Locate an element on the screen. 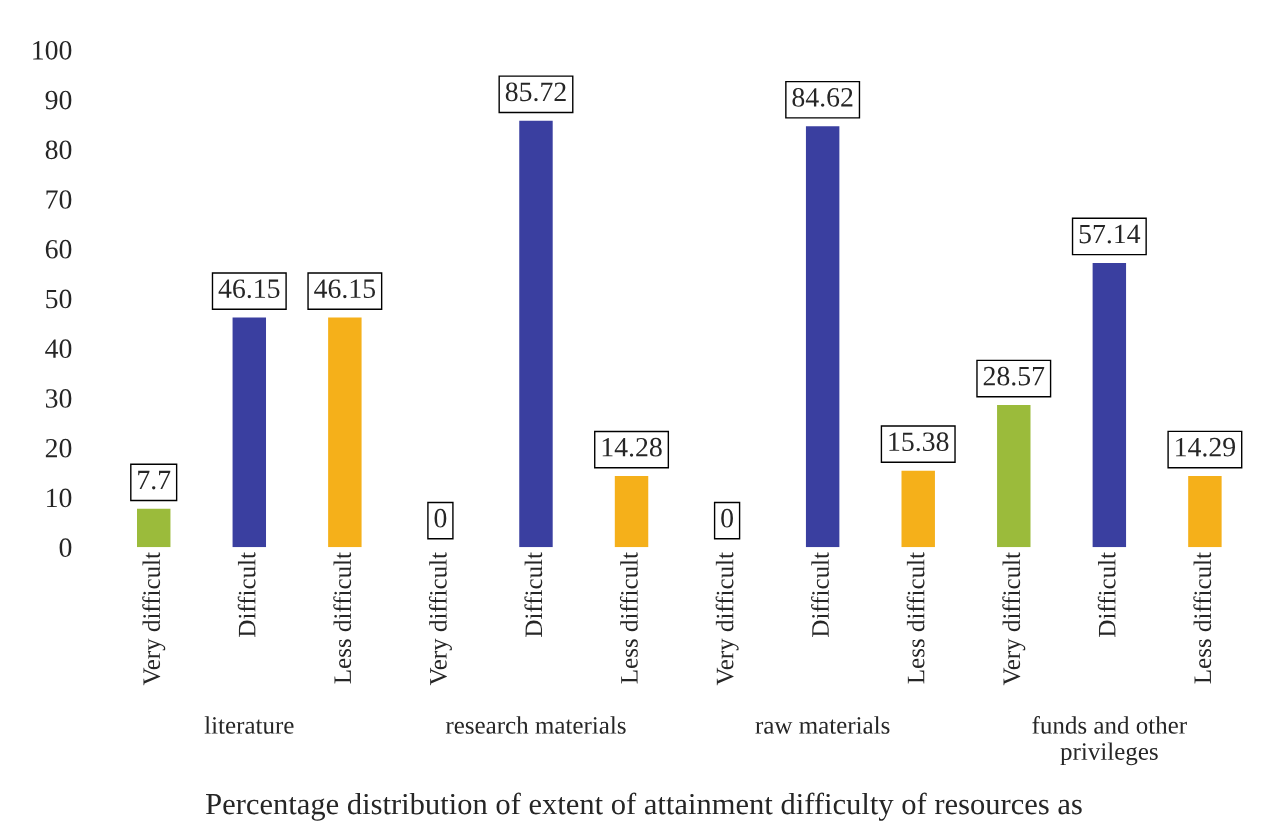 The width and height of the screenshot is (1288, 829). y-tick-label: 50 is located at coordinates (59, 299).